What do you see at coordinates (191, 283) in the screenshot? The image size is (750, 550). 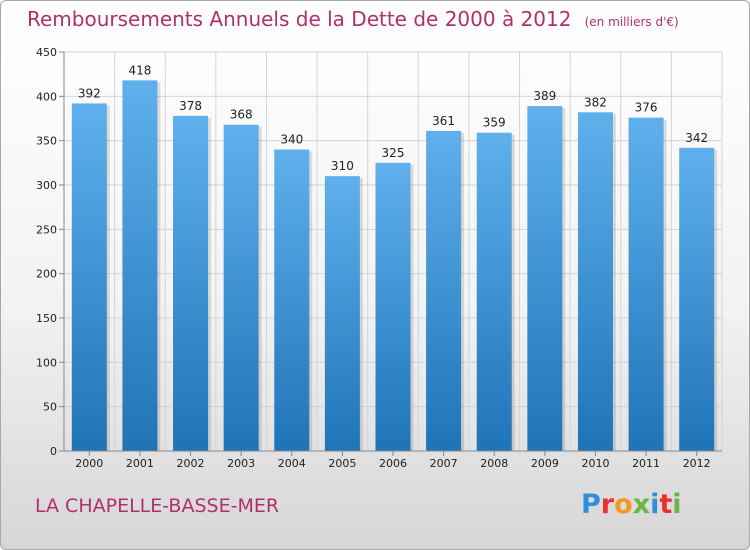 I see `bar-2002` at bounding box center [191, 283].